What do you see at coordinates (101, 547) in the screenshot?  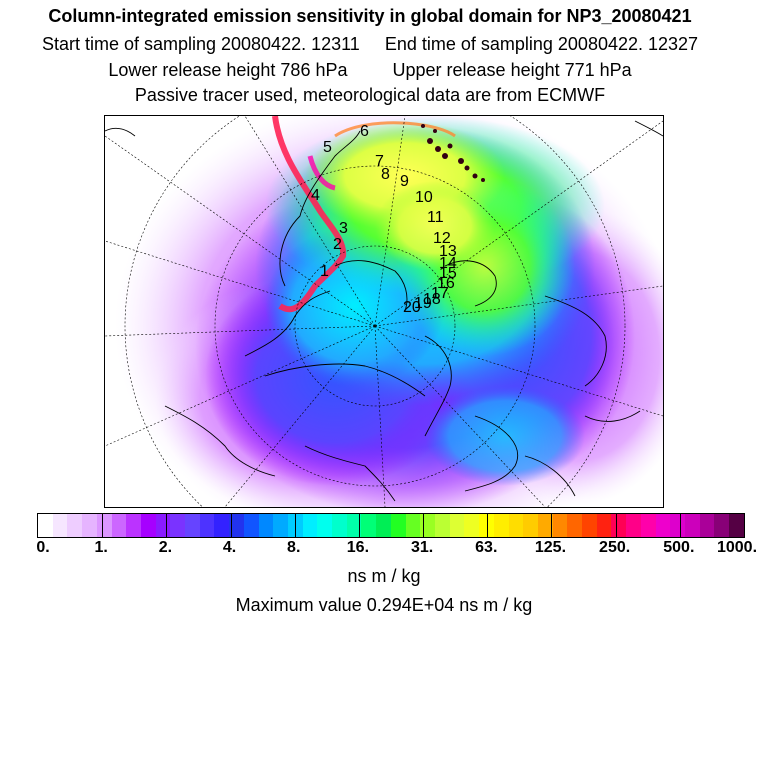 I see `colorbar-tick-label: 1.` at bounding box center [101, 547].